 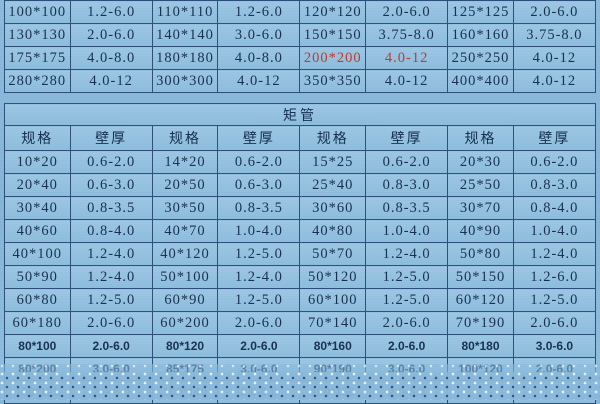 I want to click on spec-cell: 50*70, so click(x=333, y=254).